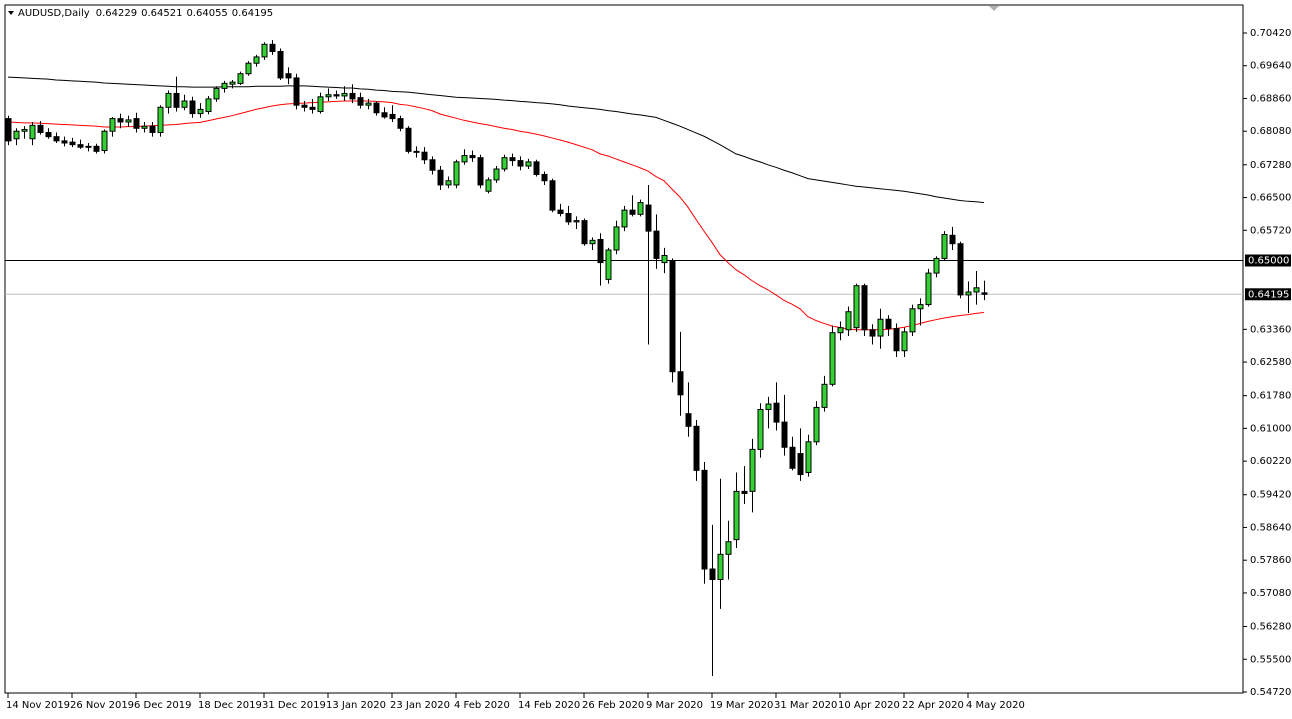 The image size is (1292, 719). I want to click on y-tick-label: 0.55500, so click(1270, 659).